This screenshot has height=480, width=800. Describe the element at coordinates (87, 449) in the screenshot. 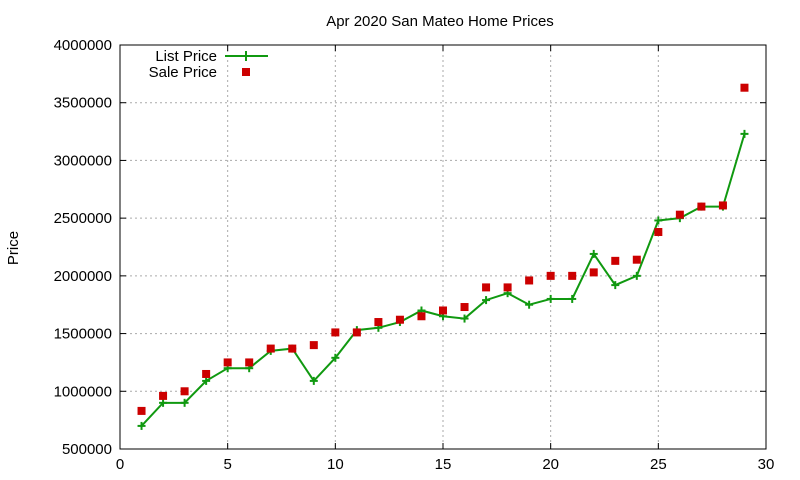

I see `y-tick-label: 500000` at that location.